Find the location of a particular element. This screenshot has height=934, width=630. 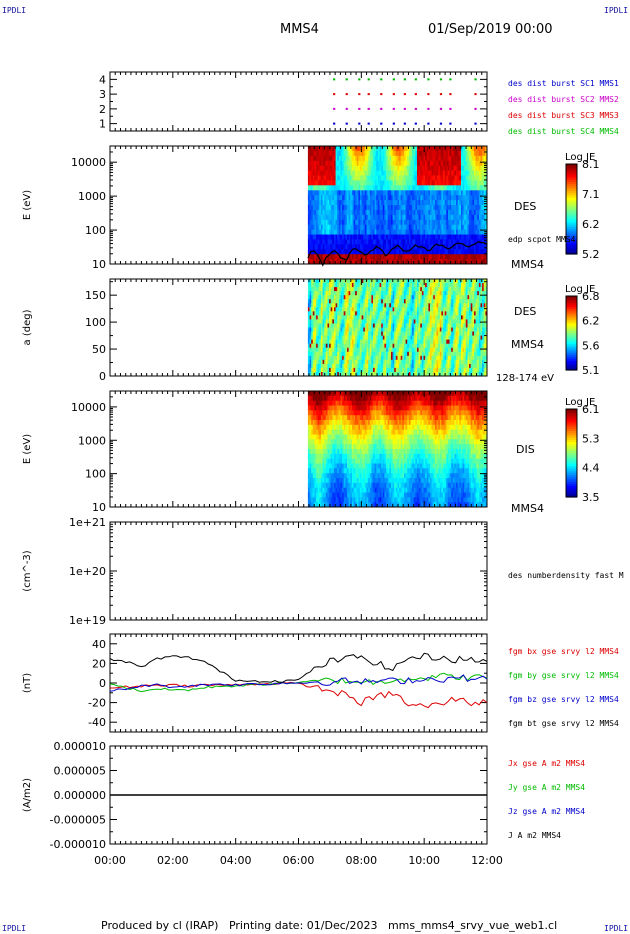

legend-label-1: des dist burst SC1 MMS1 is located at coordinates (563, 83).